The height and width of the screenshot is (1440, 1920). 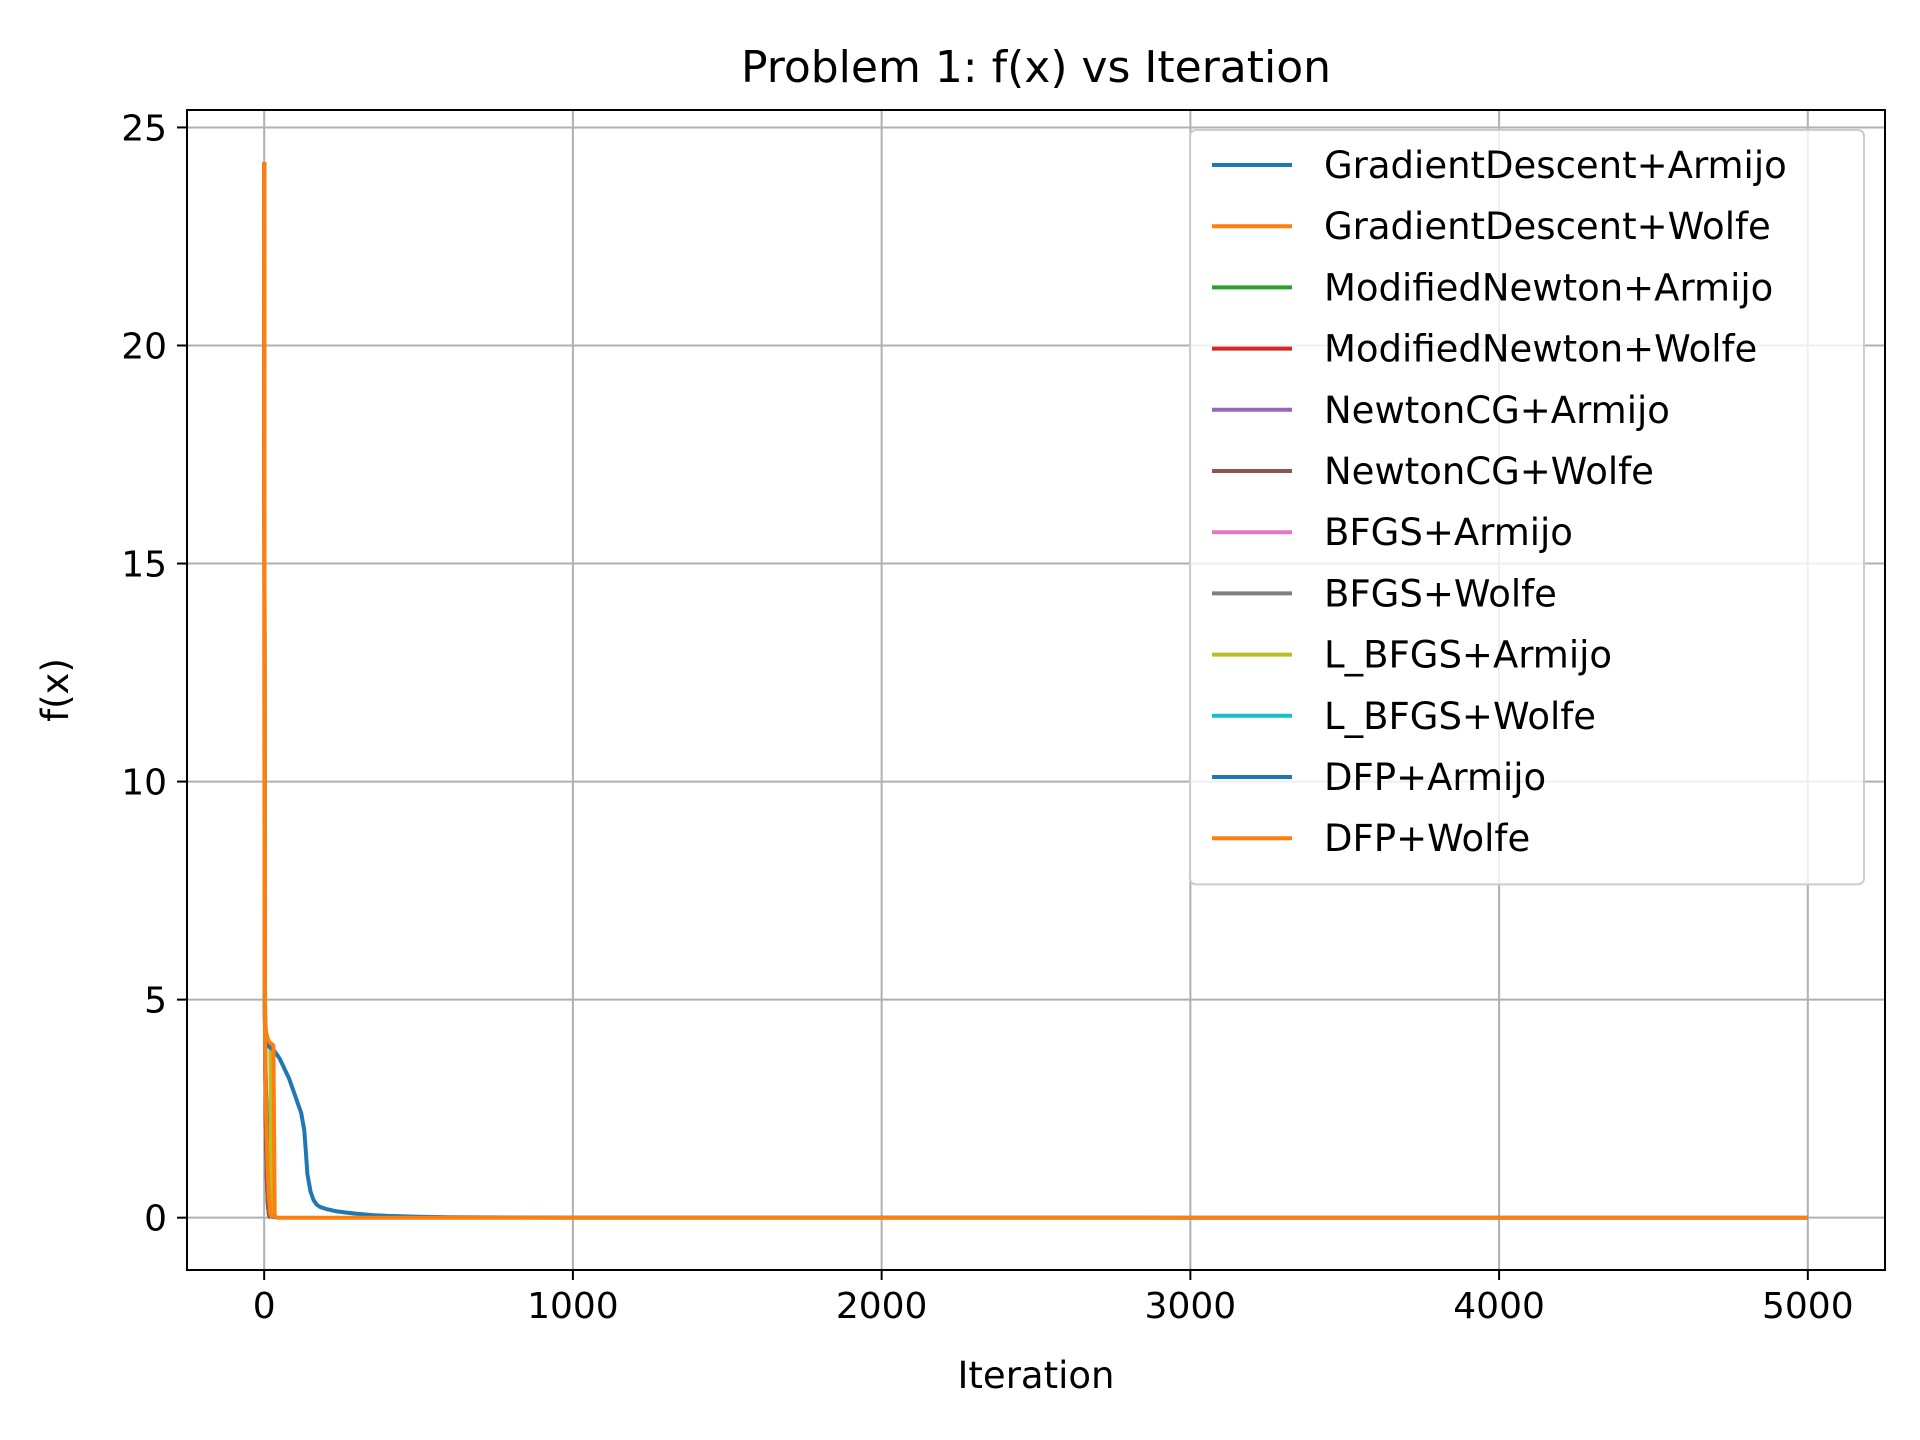 I want to click on legend-label: BFGS+Wolfe, so click(x=1440, y=593).